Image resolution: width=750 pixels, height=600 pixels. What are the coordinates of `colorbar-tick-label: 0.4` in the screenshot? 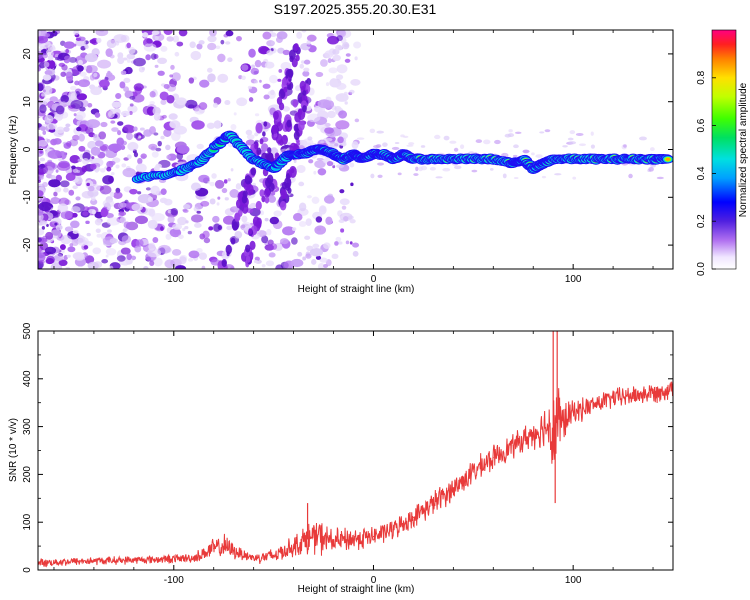 It's located at (701, 173).